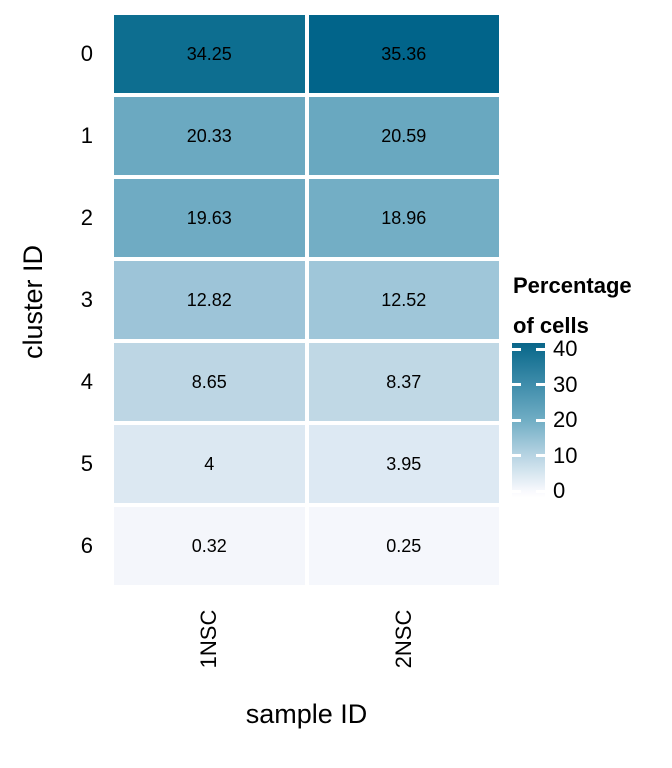 This screenshot has width=672, height=768. I want to click on cell-value-label: 12.52, so click(404, 299).